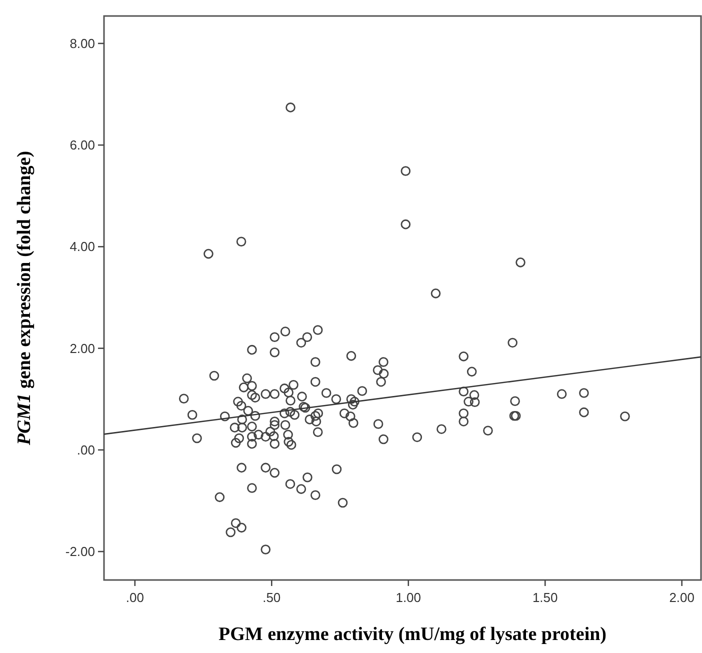 Image resolution: width=702 pixels, height=653 pixels. What do you see at coordinates (85, 450) in the screenshot?
I see `y-tick-label: .00` at bounding box center [85, 450].